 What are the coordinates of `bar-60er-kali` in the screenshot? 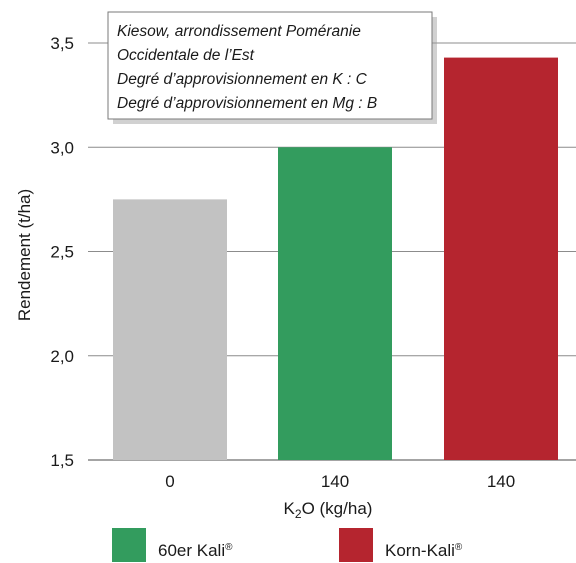 It's located at (335, 303).